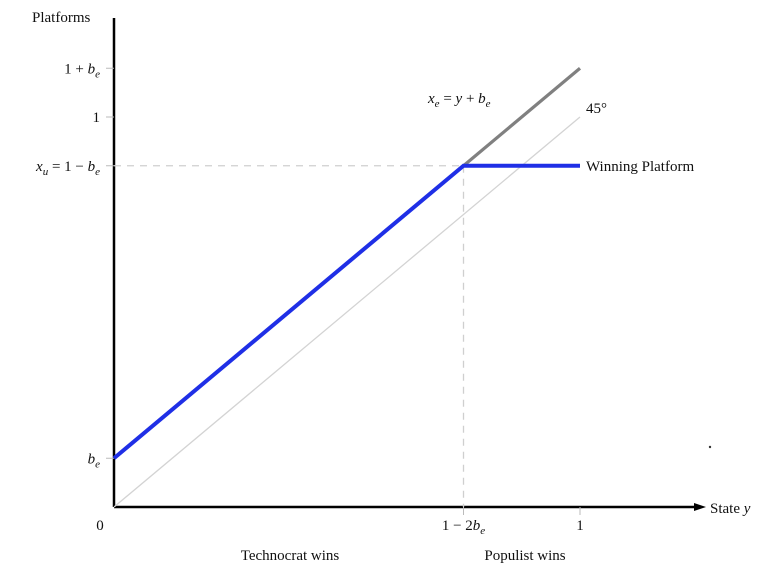 This screenshot has width=760, height=567. I want to click on series-line, so click(522, 117).